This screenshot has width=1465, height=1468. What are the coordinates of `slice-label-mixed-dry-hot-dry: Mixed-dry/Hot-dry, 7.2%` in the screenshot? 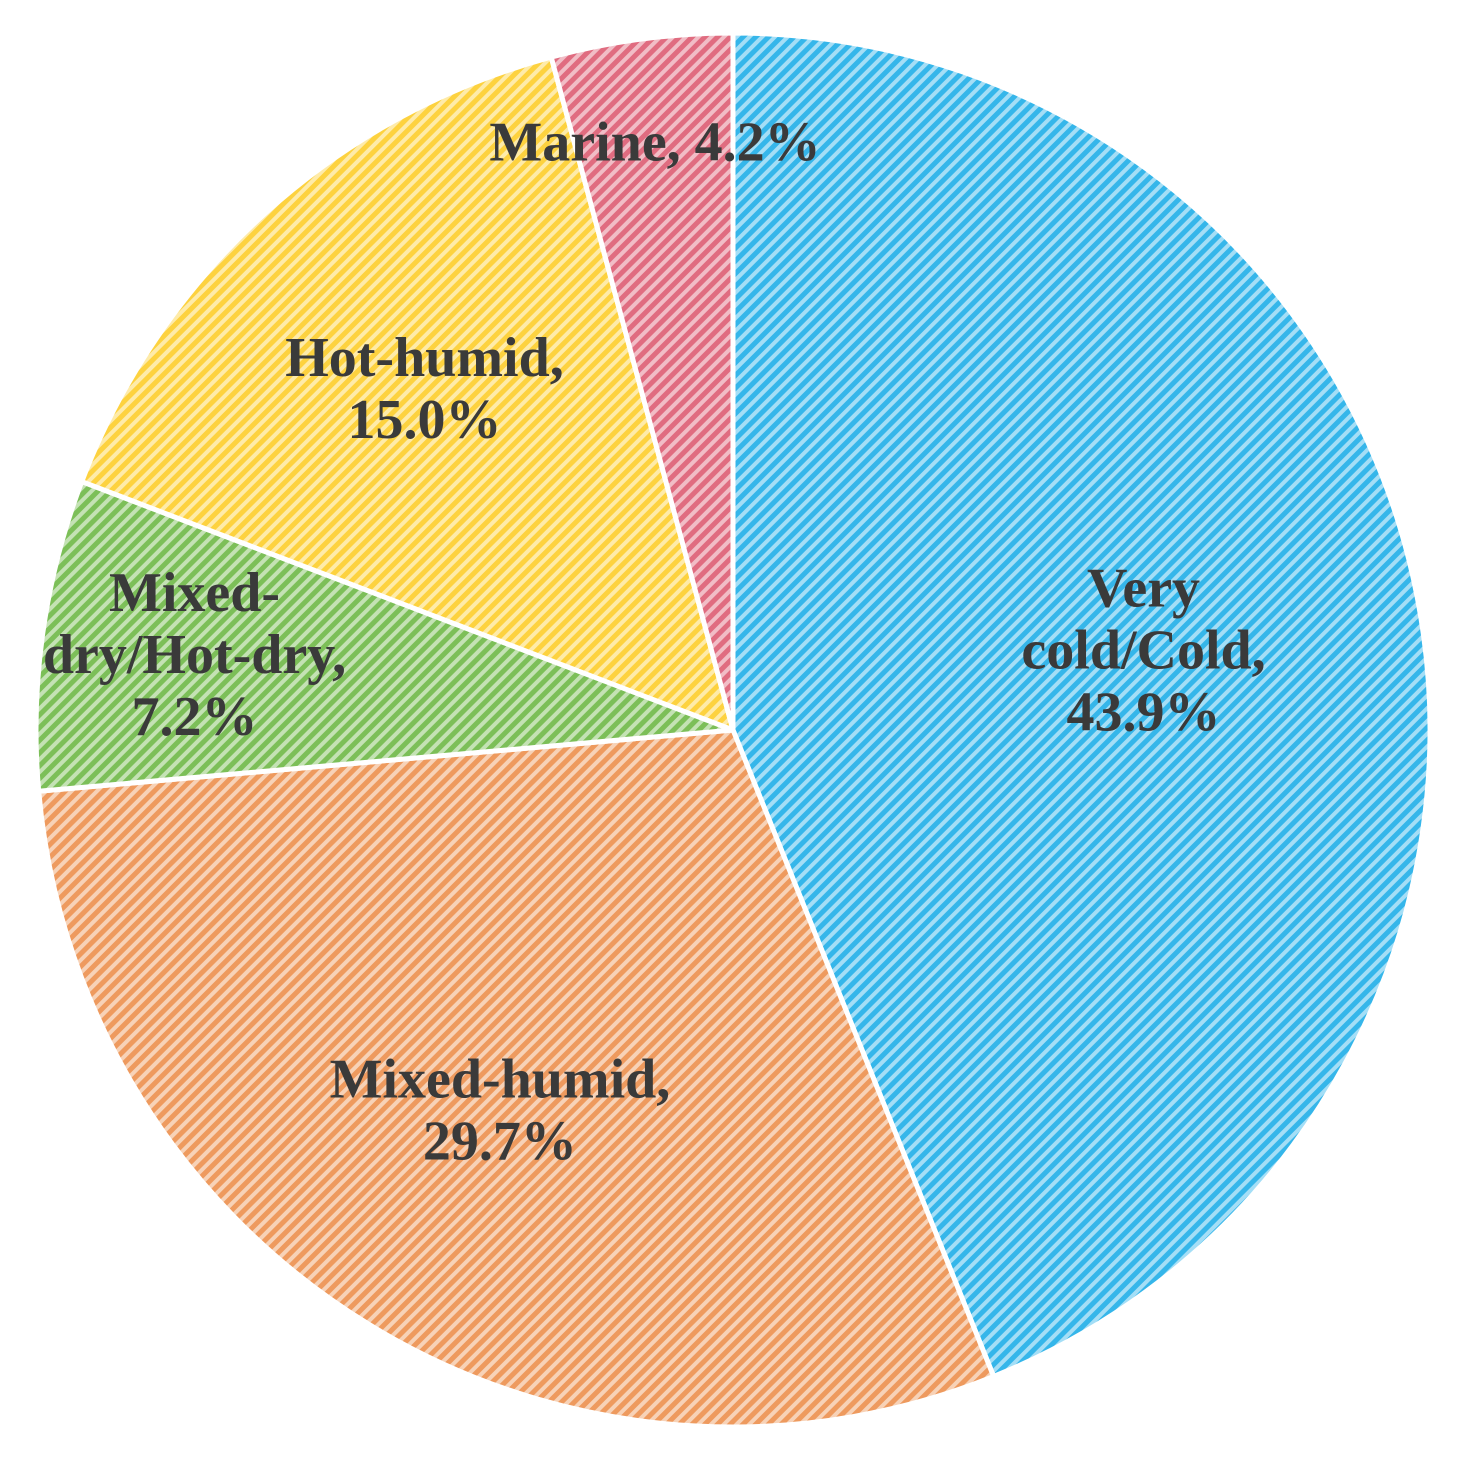 It's located at (194, 655).